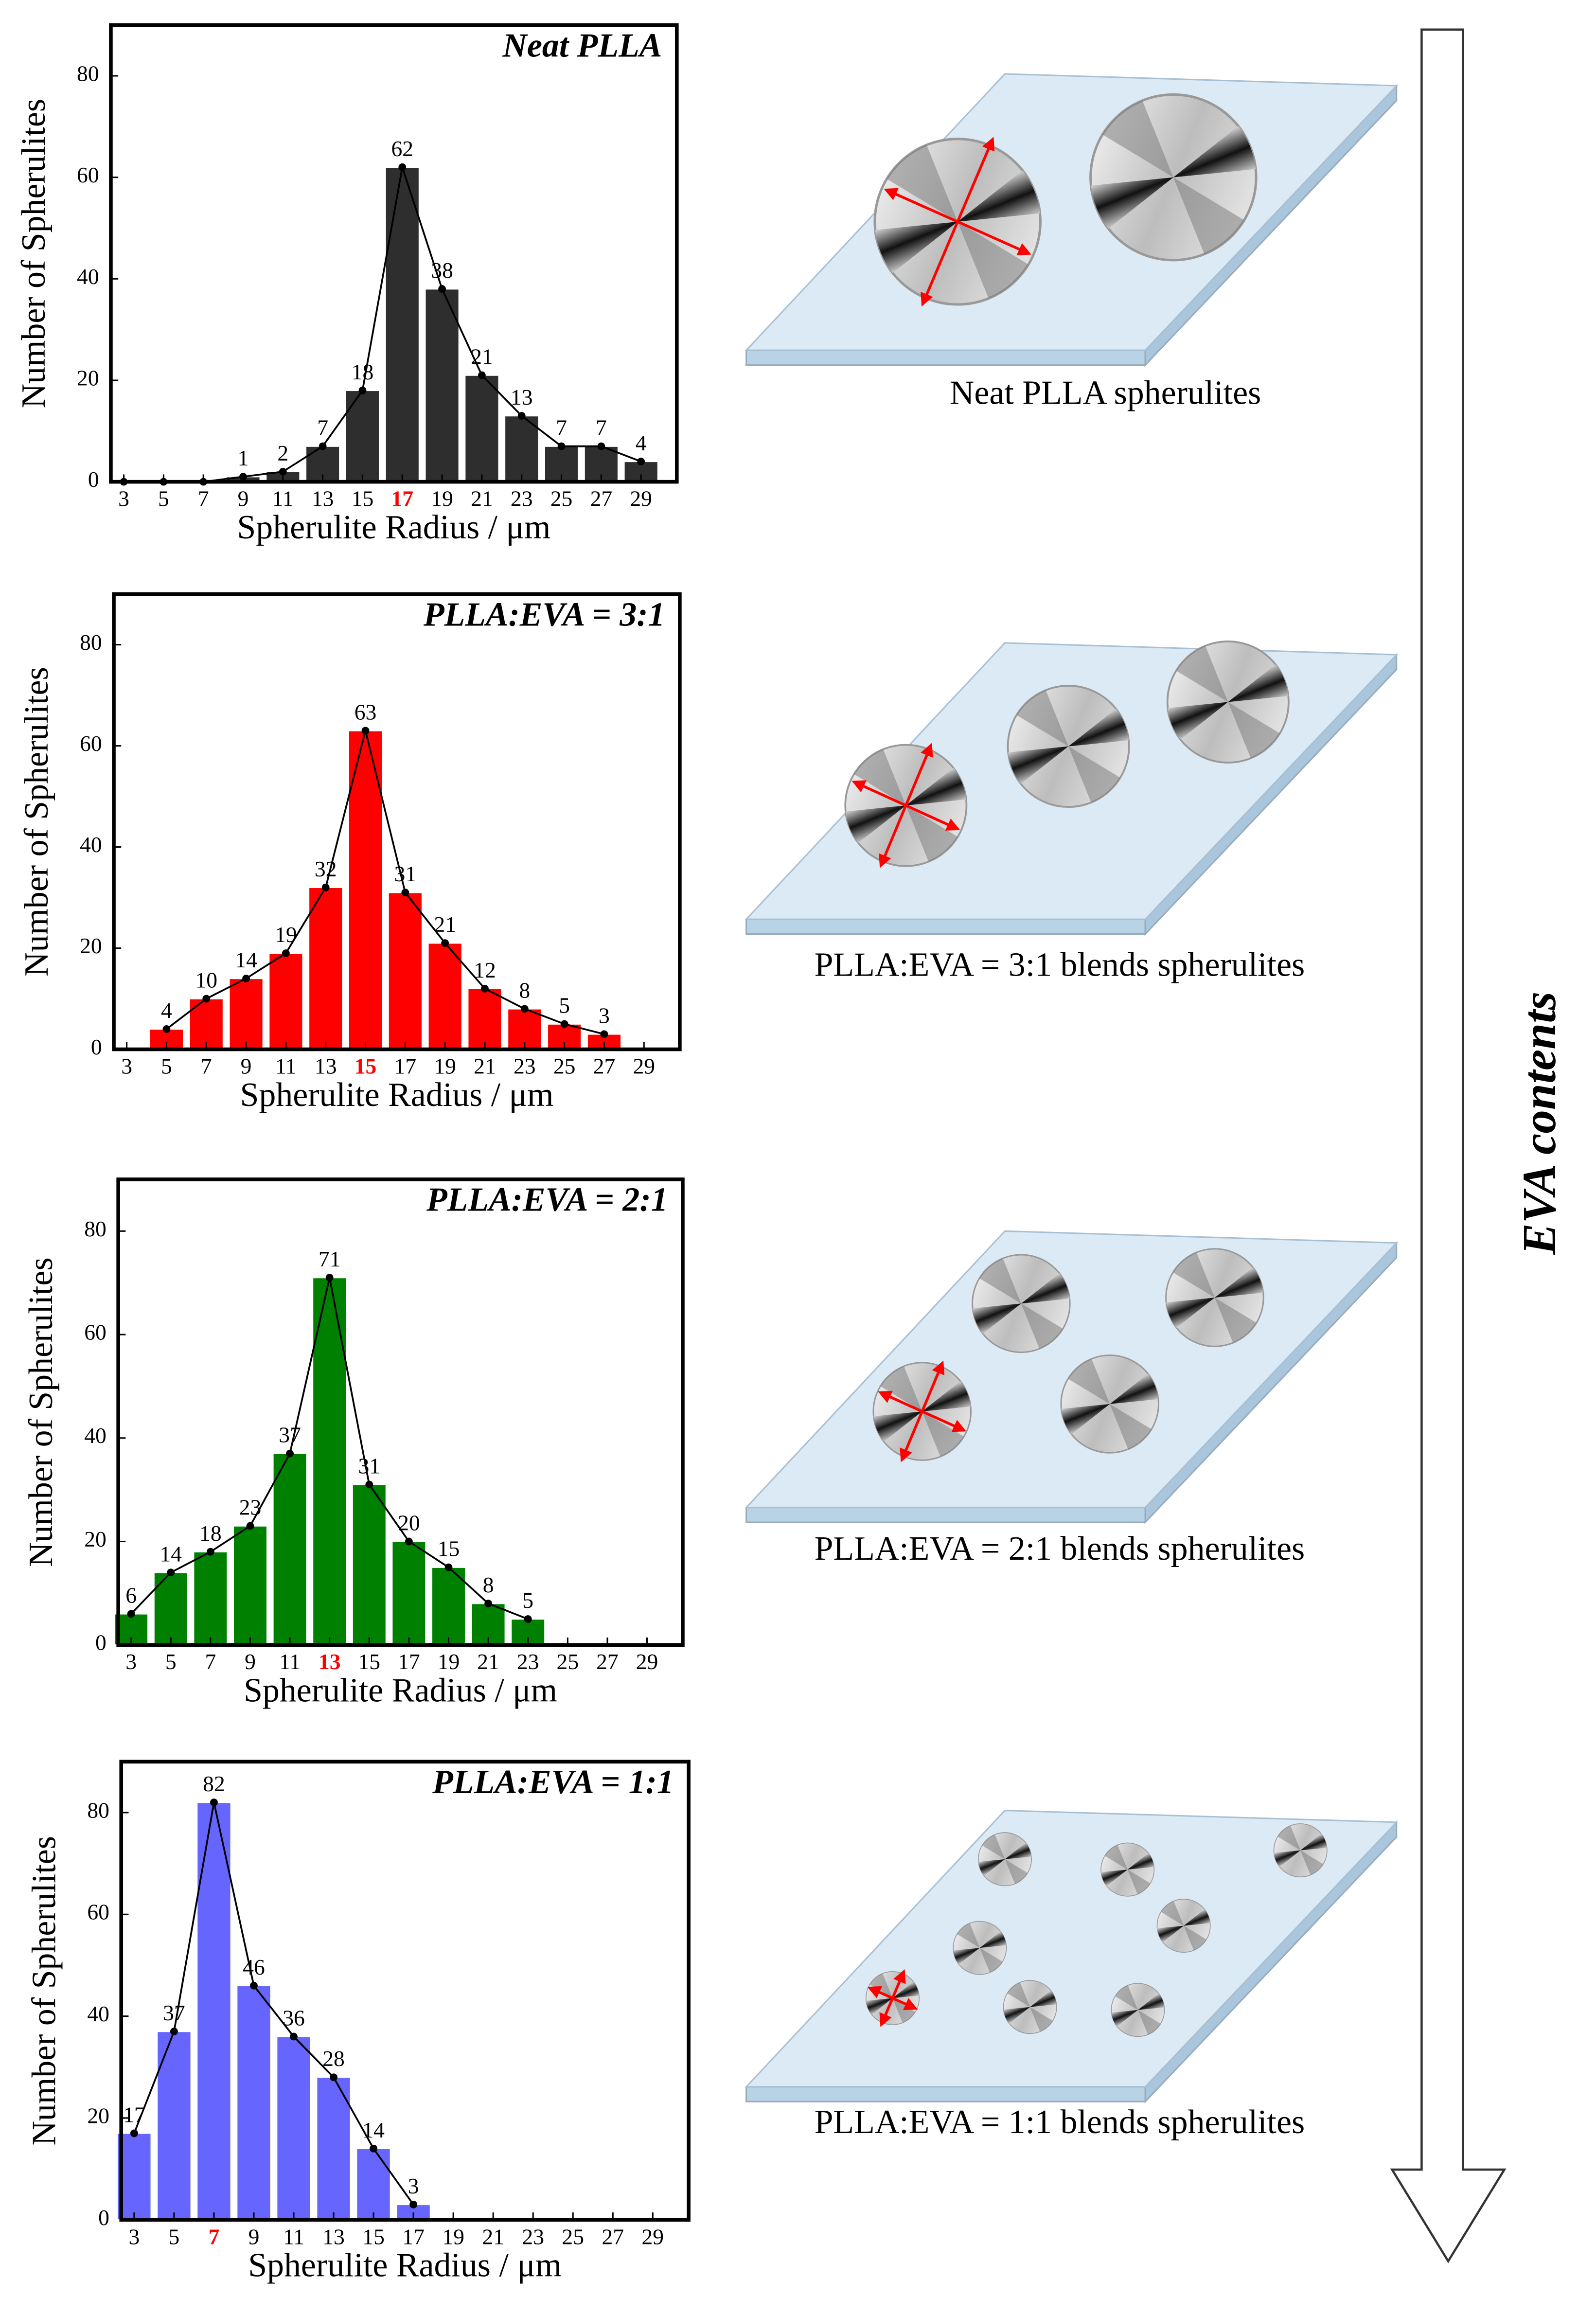 This screenshot has width=1596, height=2315. I want to click on value-label: 19, so click(286, 934).